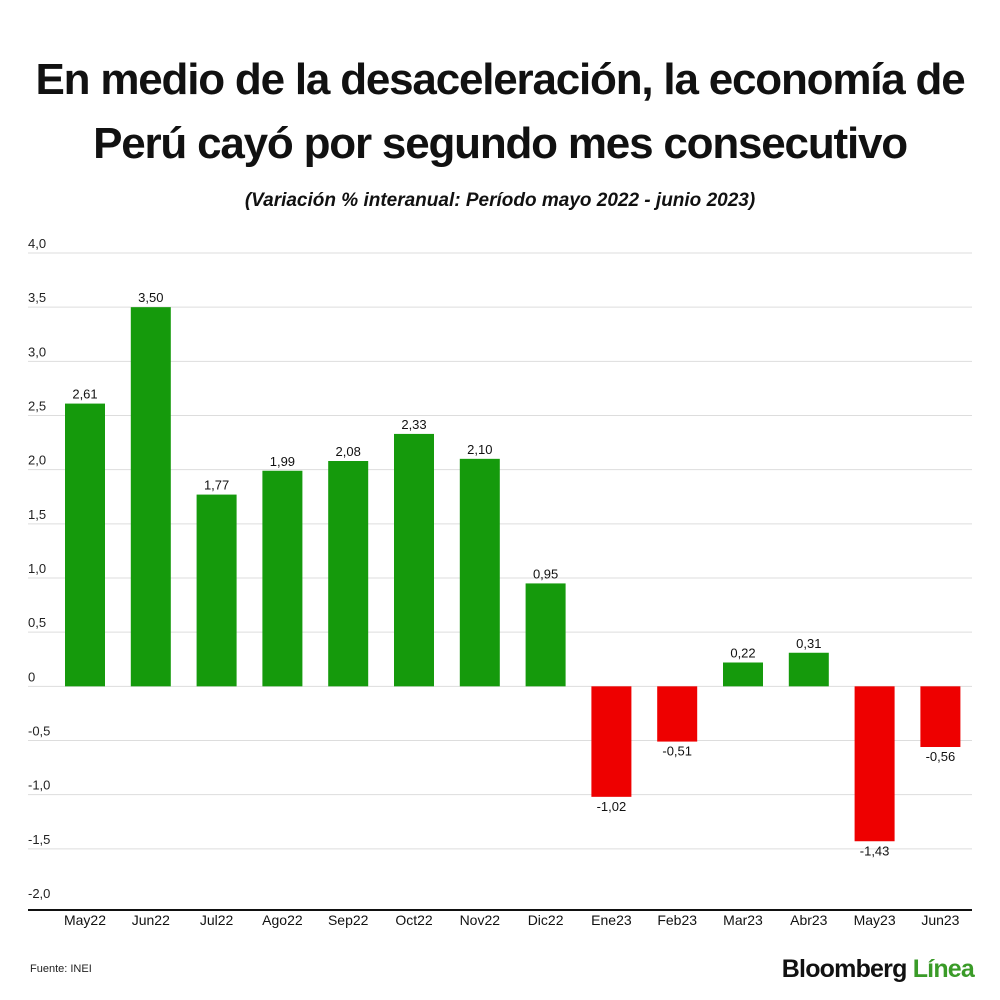 The image size is (1000, 1000). I want to click on value-label: 1,99, so click(282, 461).